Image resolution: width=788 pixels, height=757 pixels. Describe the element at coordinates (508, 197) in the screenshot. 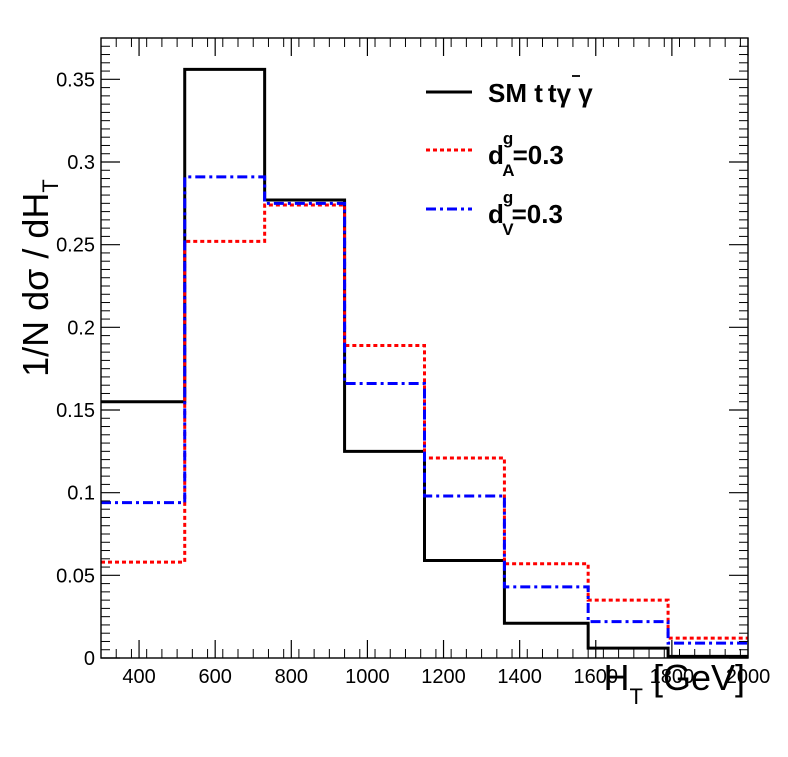

I see `legend-label-dv-sup: g` at that location.